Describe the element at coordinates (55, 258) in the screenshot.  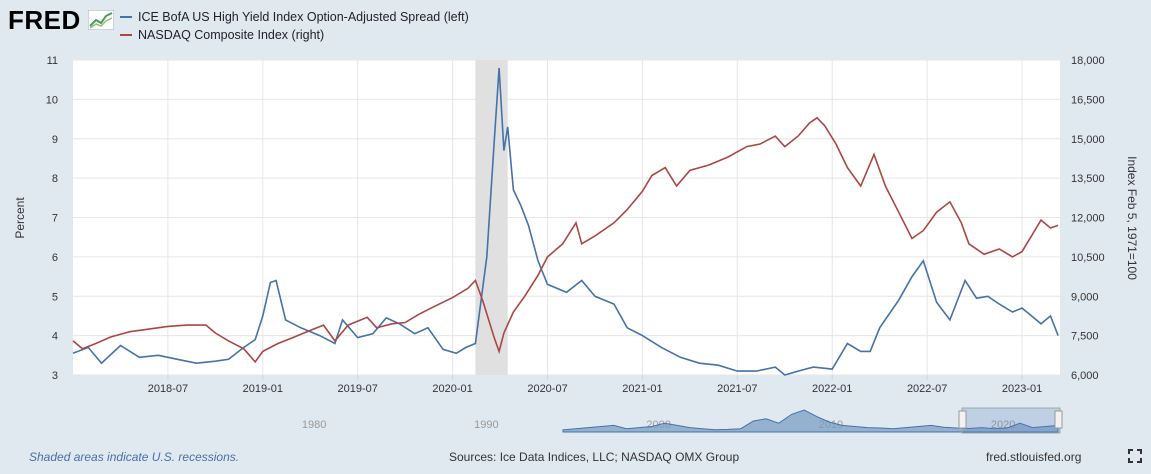
I see `tick-label-left: 6` at that location.